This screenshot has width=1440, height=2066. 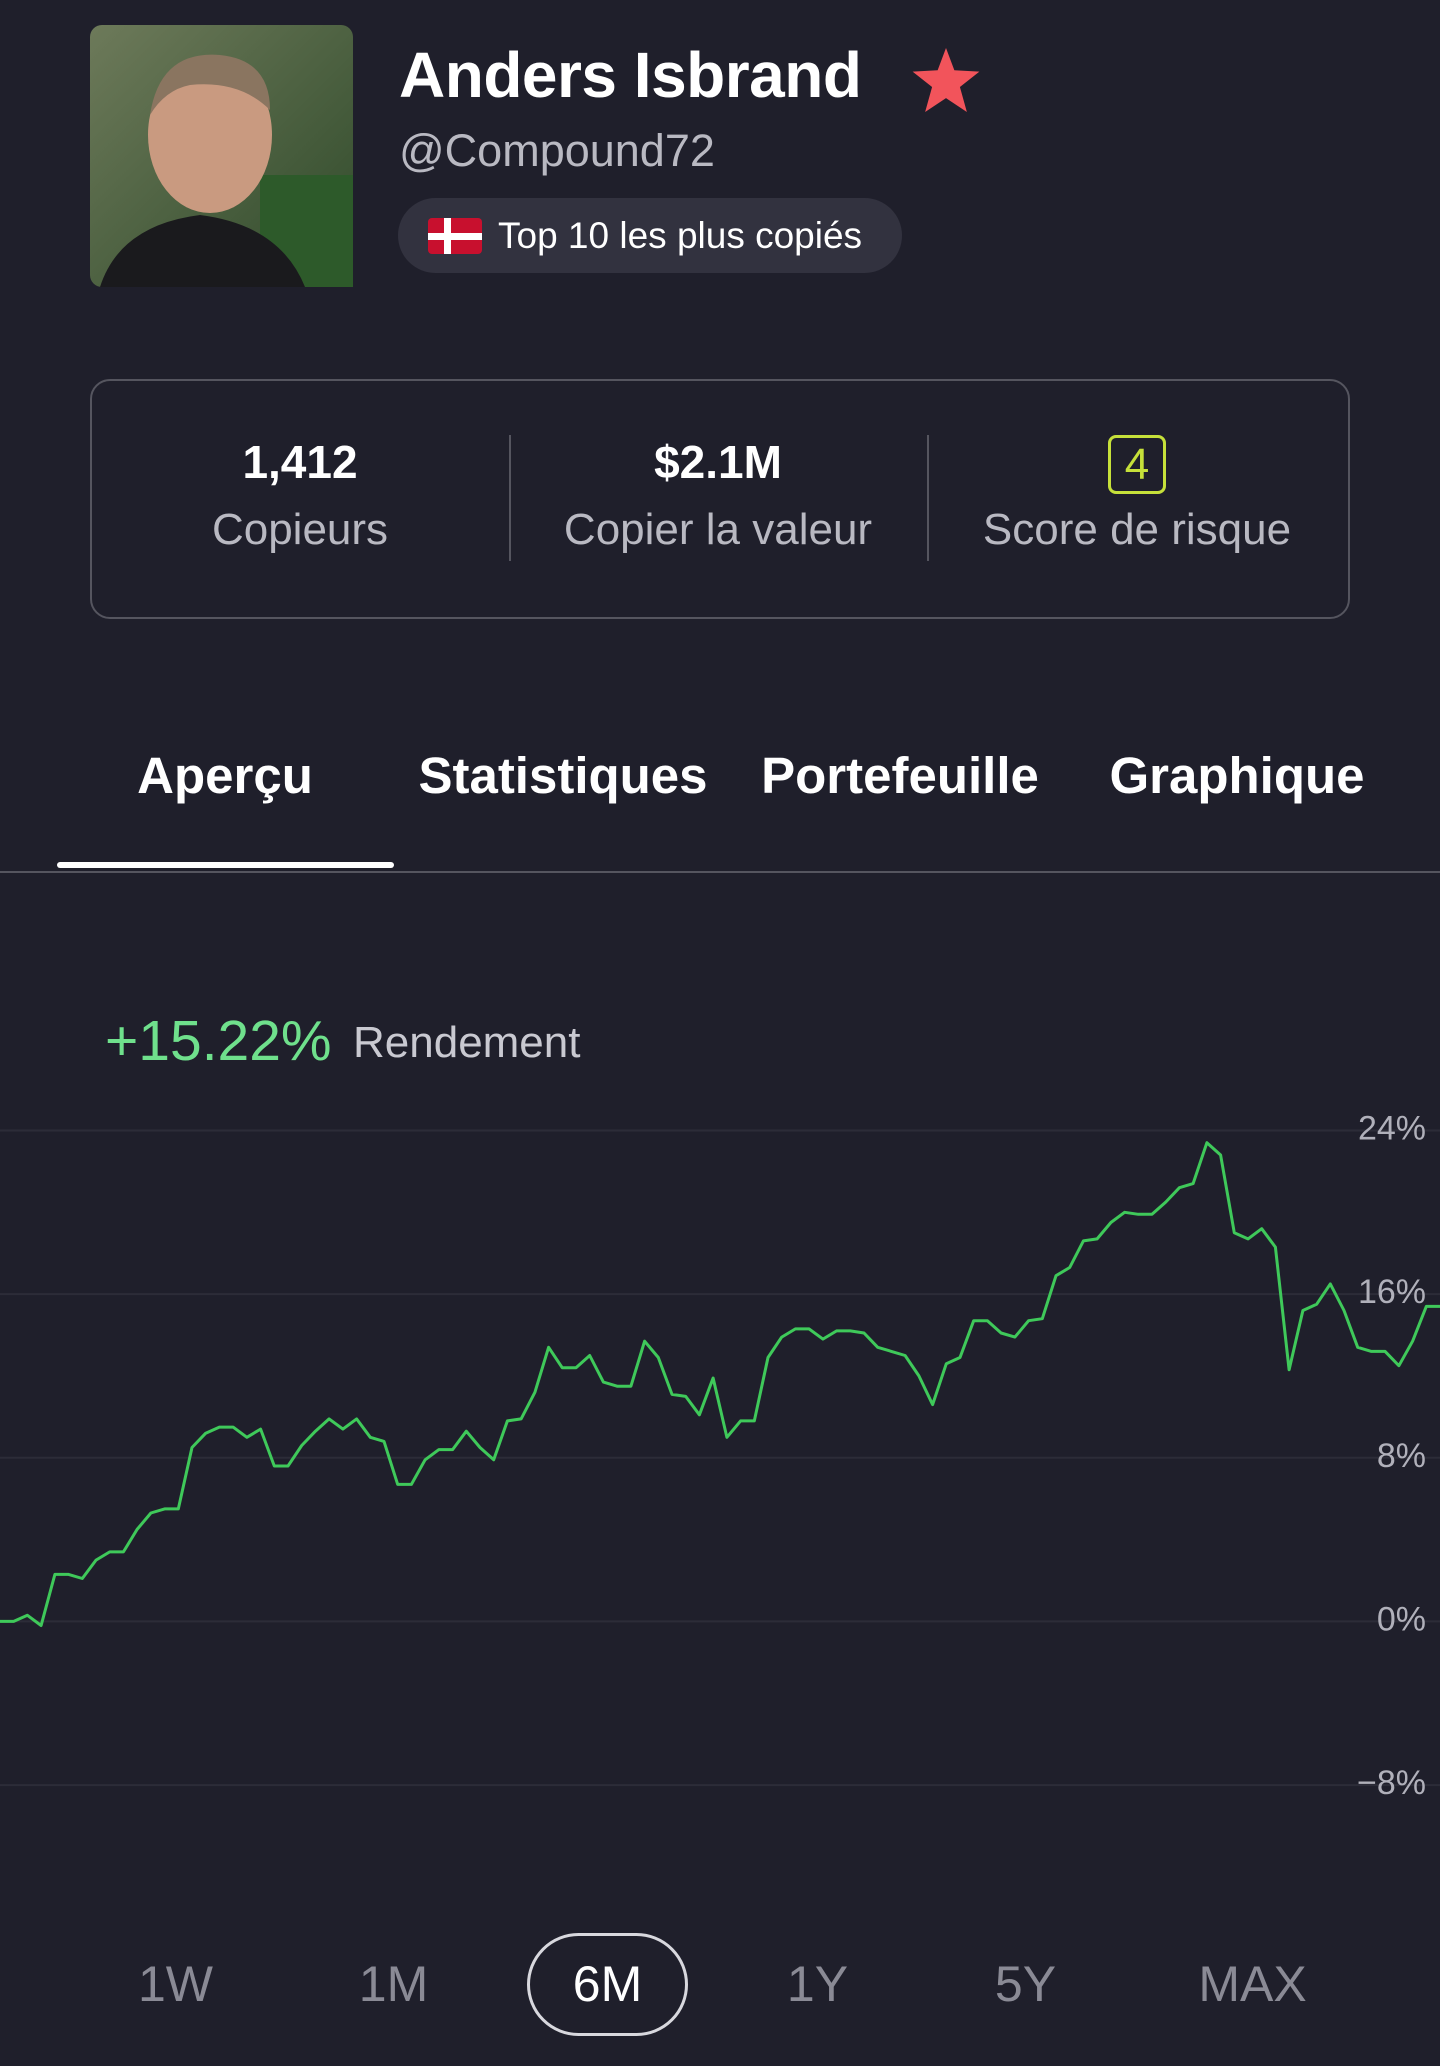 What do you see at coordinates (1252, 1984) in the screenshot?
I see `range-button: MAX` at bounding box center [1252, 1984].